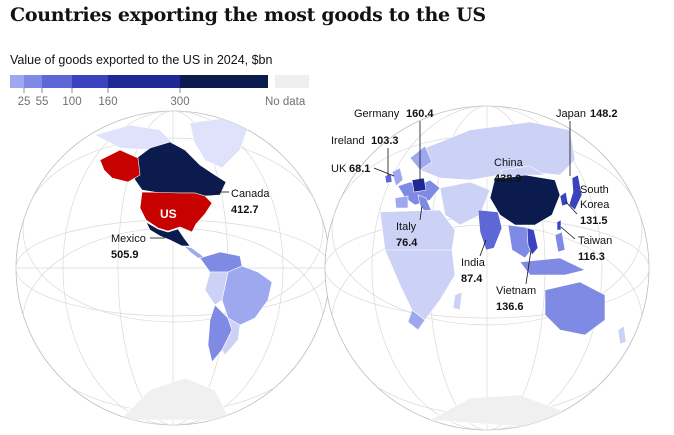 This screenshot has height=435, width=674. Describe the element at coordinates (247, 295) in the screenshot. I see `brazil` at that location.